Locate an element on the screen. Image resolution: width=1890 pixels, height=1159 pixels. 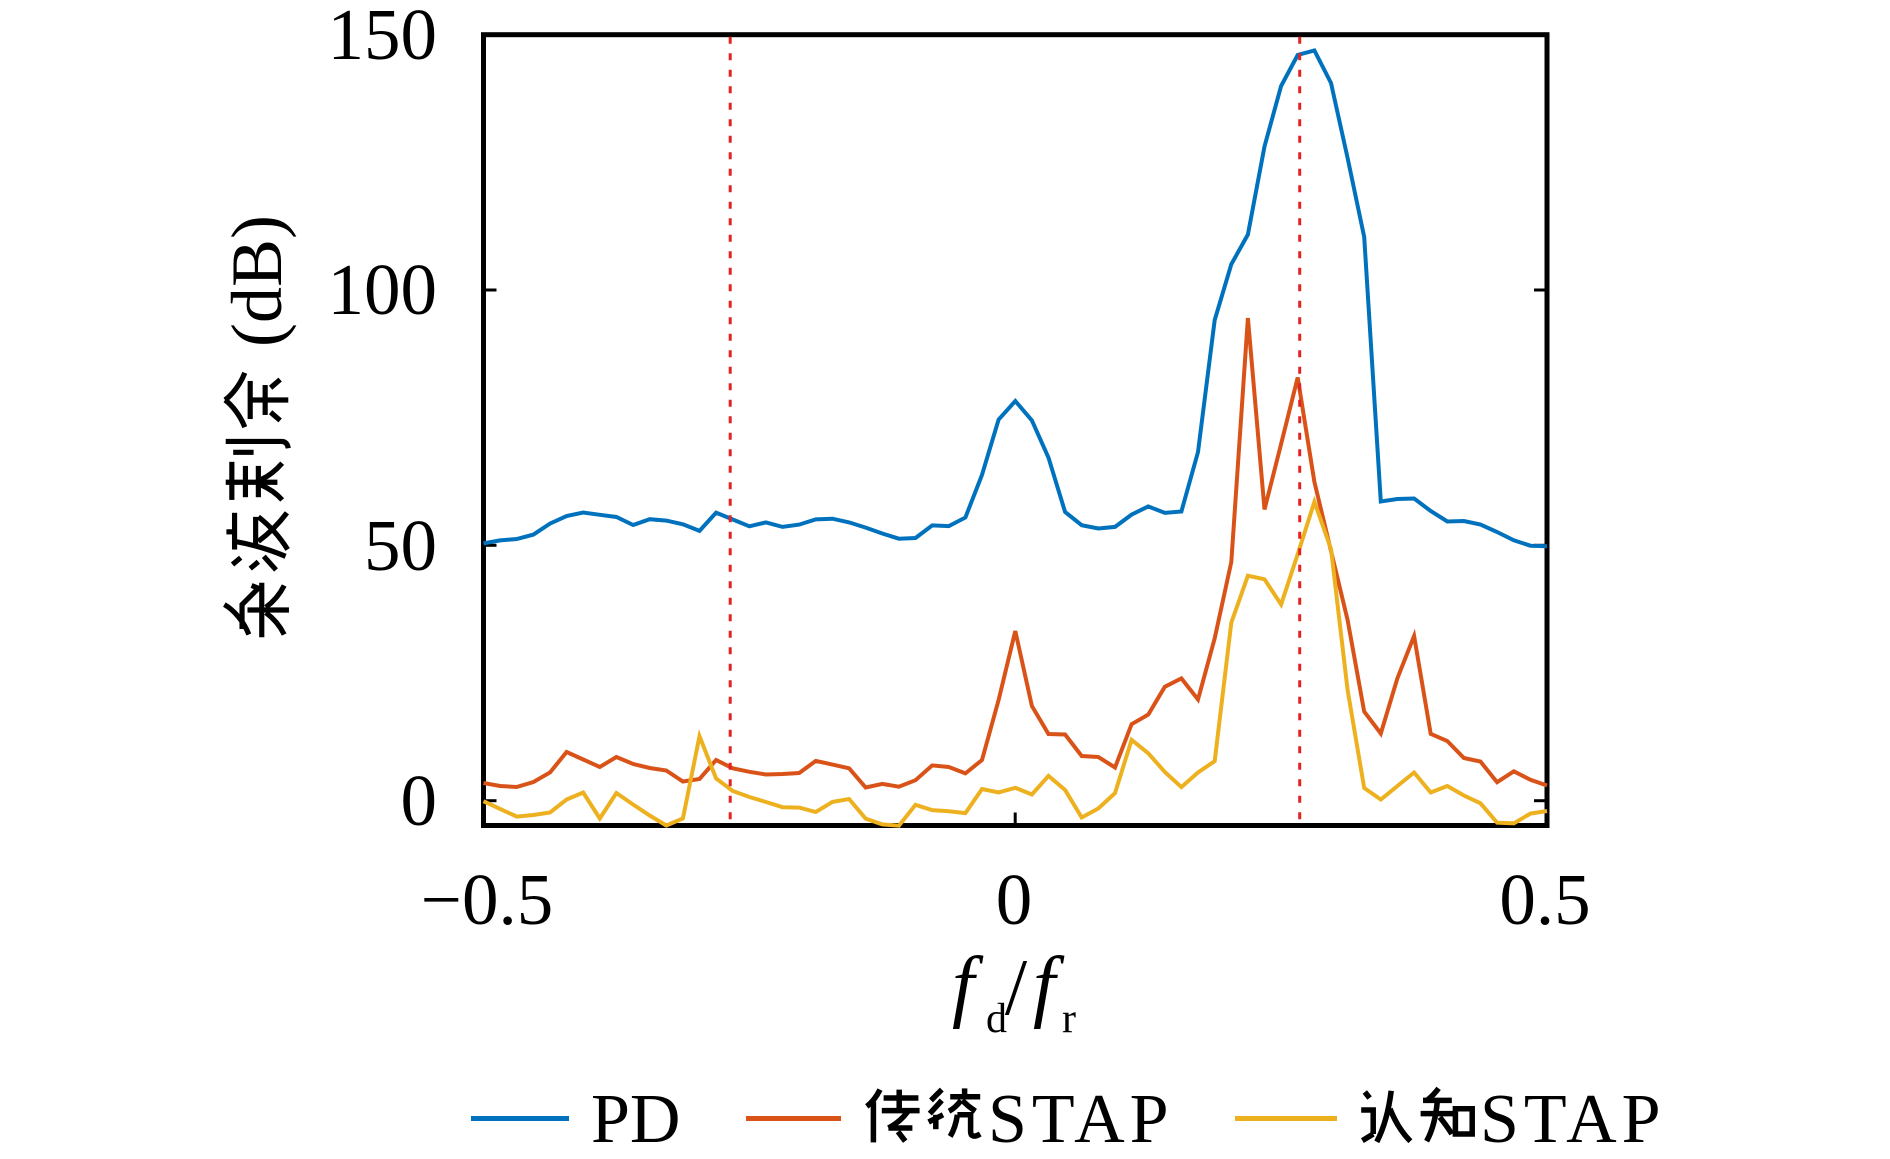
svg-text: PD is located at coordinates (635, 1119).